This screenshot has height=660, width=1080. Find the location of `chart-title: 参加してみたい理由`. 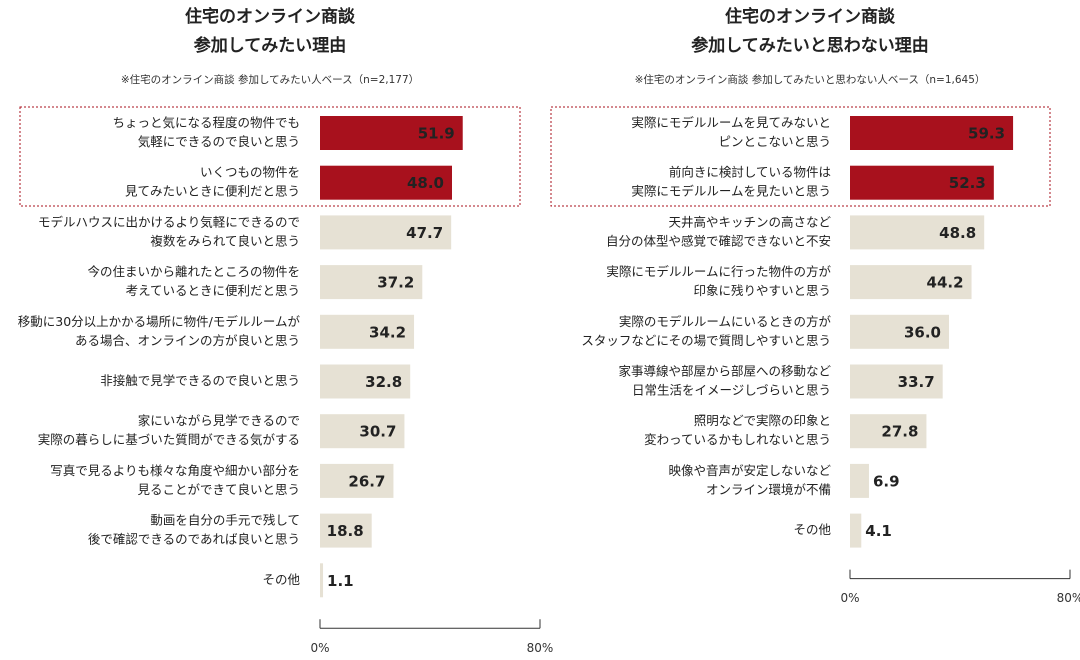

chart-title: 参加してみたい理由 is located at coordinates (270, 45).